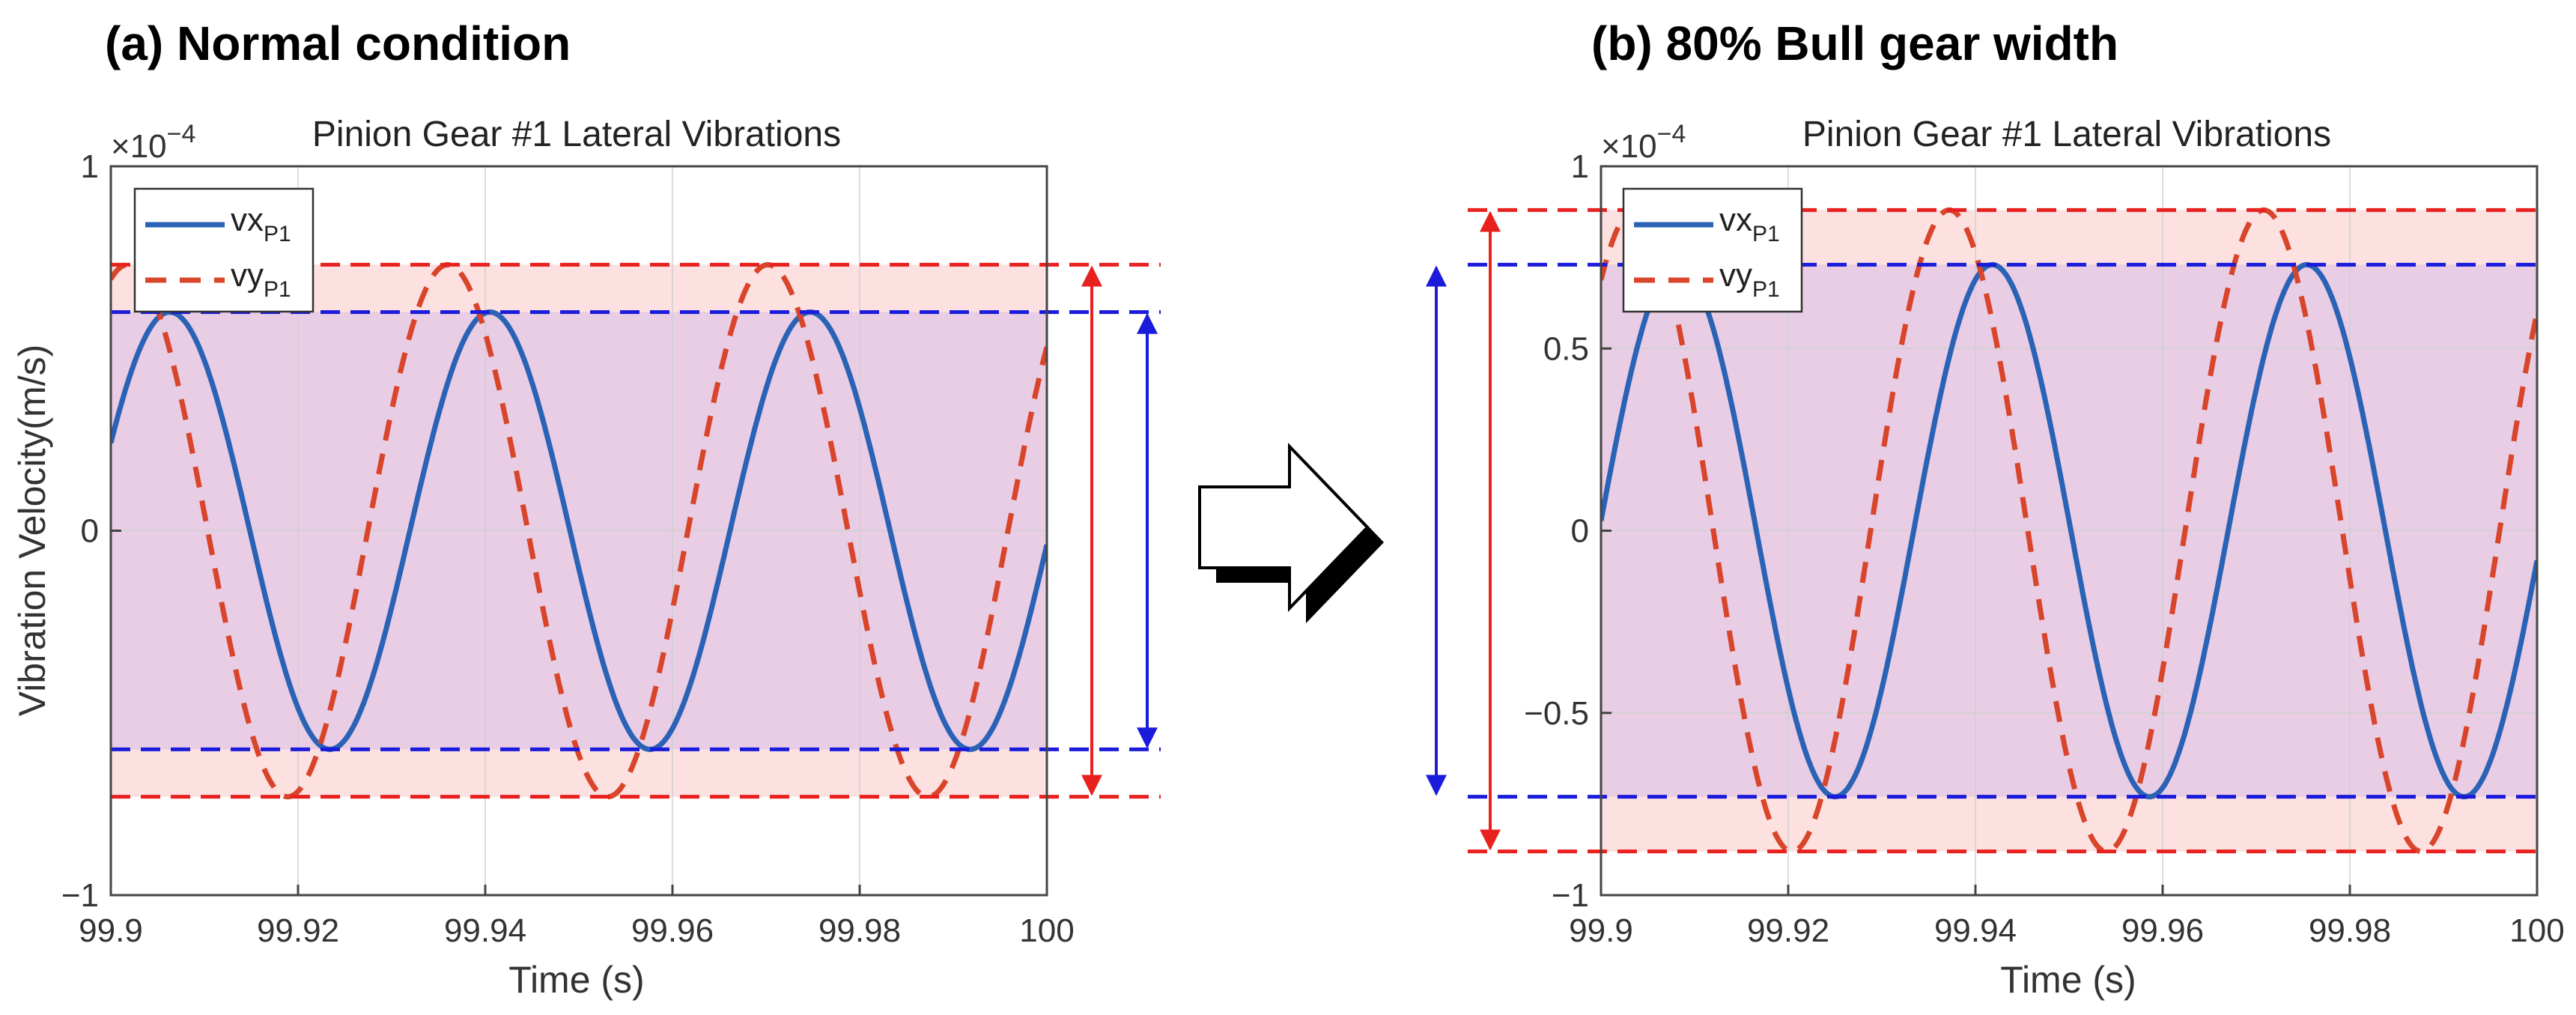 The image size is (2576, 1015). I want to click on chart-a-xtick-label: 99.94, so click(485, 930).